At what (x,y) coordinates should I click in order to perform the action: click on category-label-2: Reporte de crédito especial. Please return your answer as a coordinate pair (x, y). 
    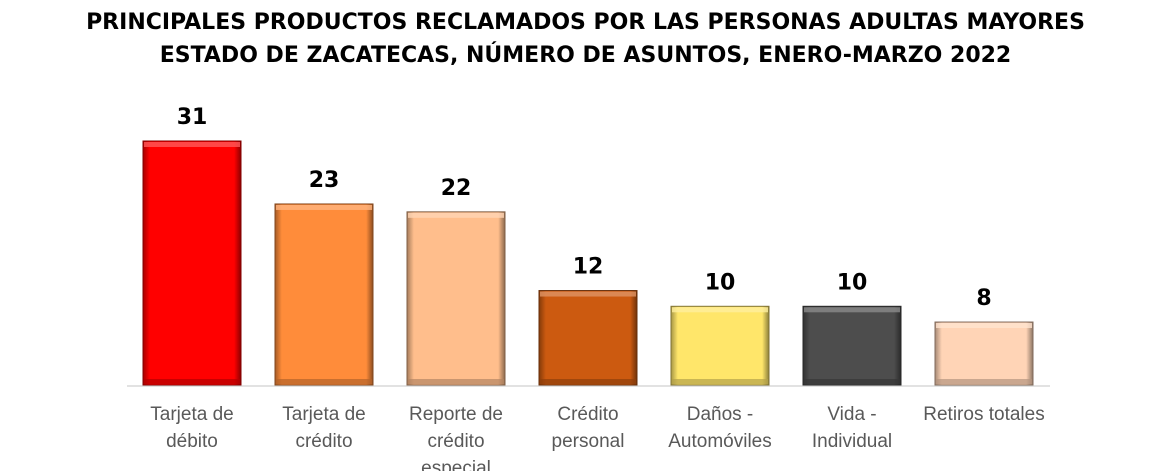
    Looking at the image, I should click on (456, 437).